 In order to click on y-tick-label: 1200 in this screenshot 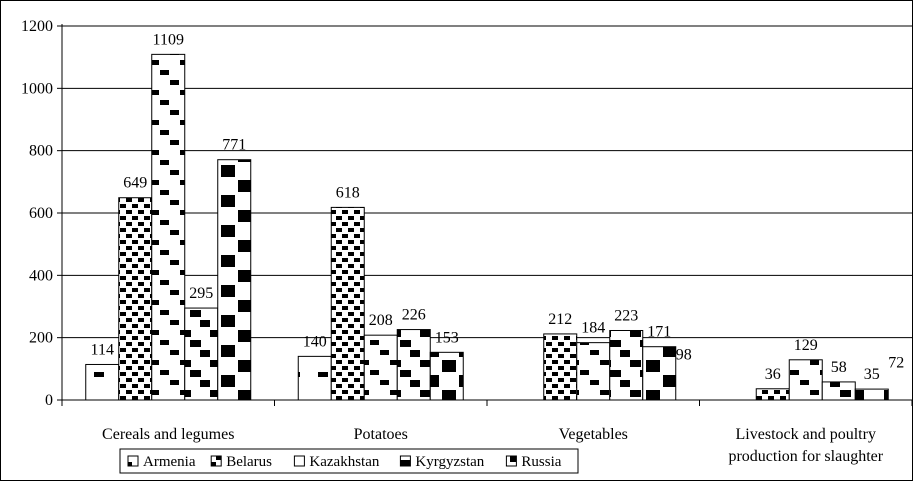, I will do `click(37, 26)`.